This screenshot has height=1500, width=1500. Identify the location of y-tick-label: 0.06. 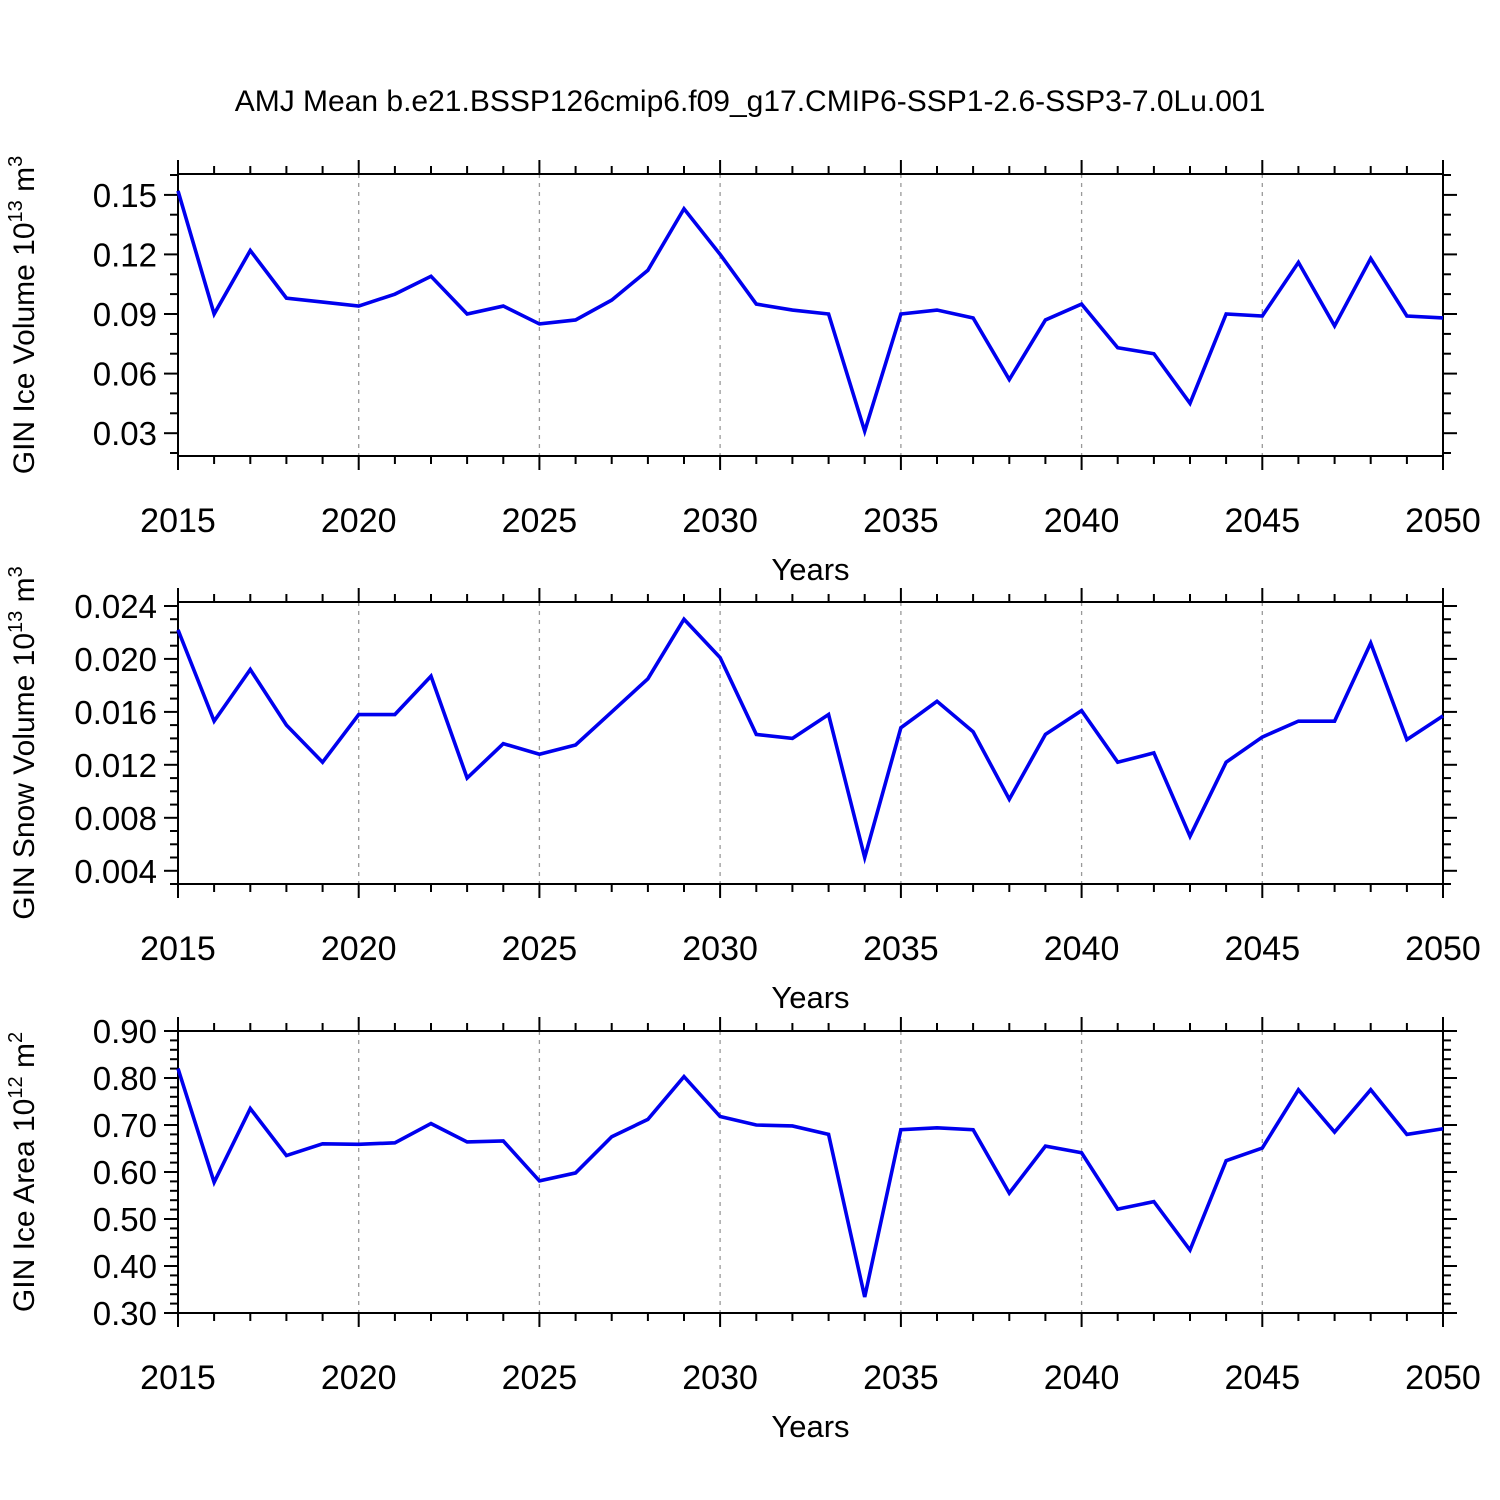
(125, 374).